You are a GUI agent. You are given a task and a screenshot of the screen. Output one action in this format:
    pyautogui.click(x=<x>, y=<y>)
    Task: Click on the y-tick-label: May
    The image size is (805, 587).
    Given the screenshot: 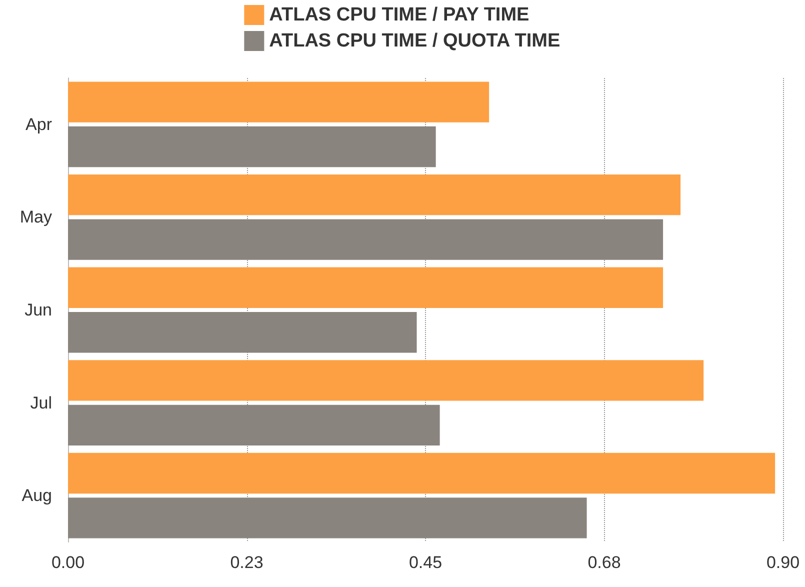 What is the action you would take?
    pyautogui.click(x=36, y=217)
    